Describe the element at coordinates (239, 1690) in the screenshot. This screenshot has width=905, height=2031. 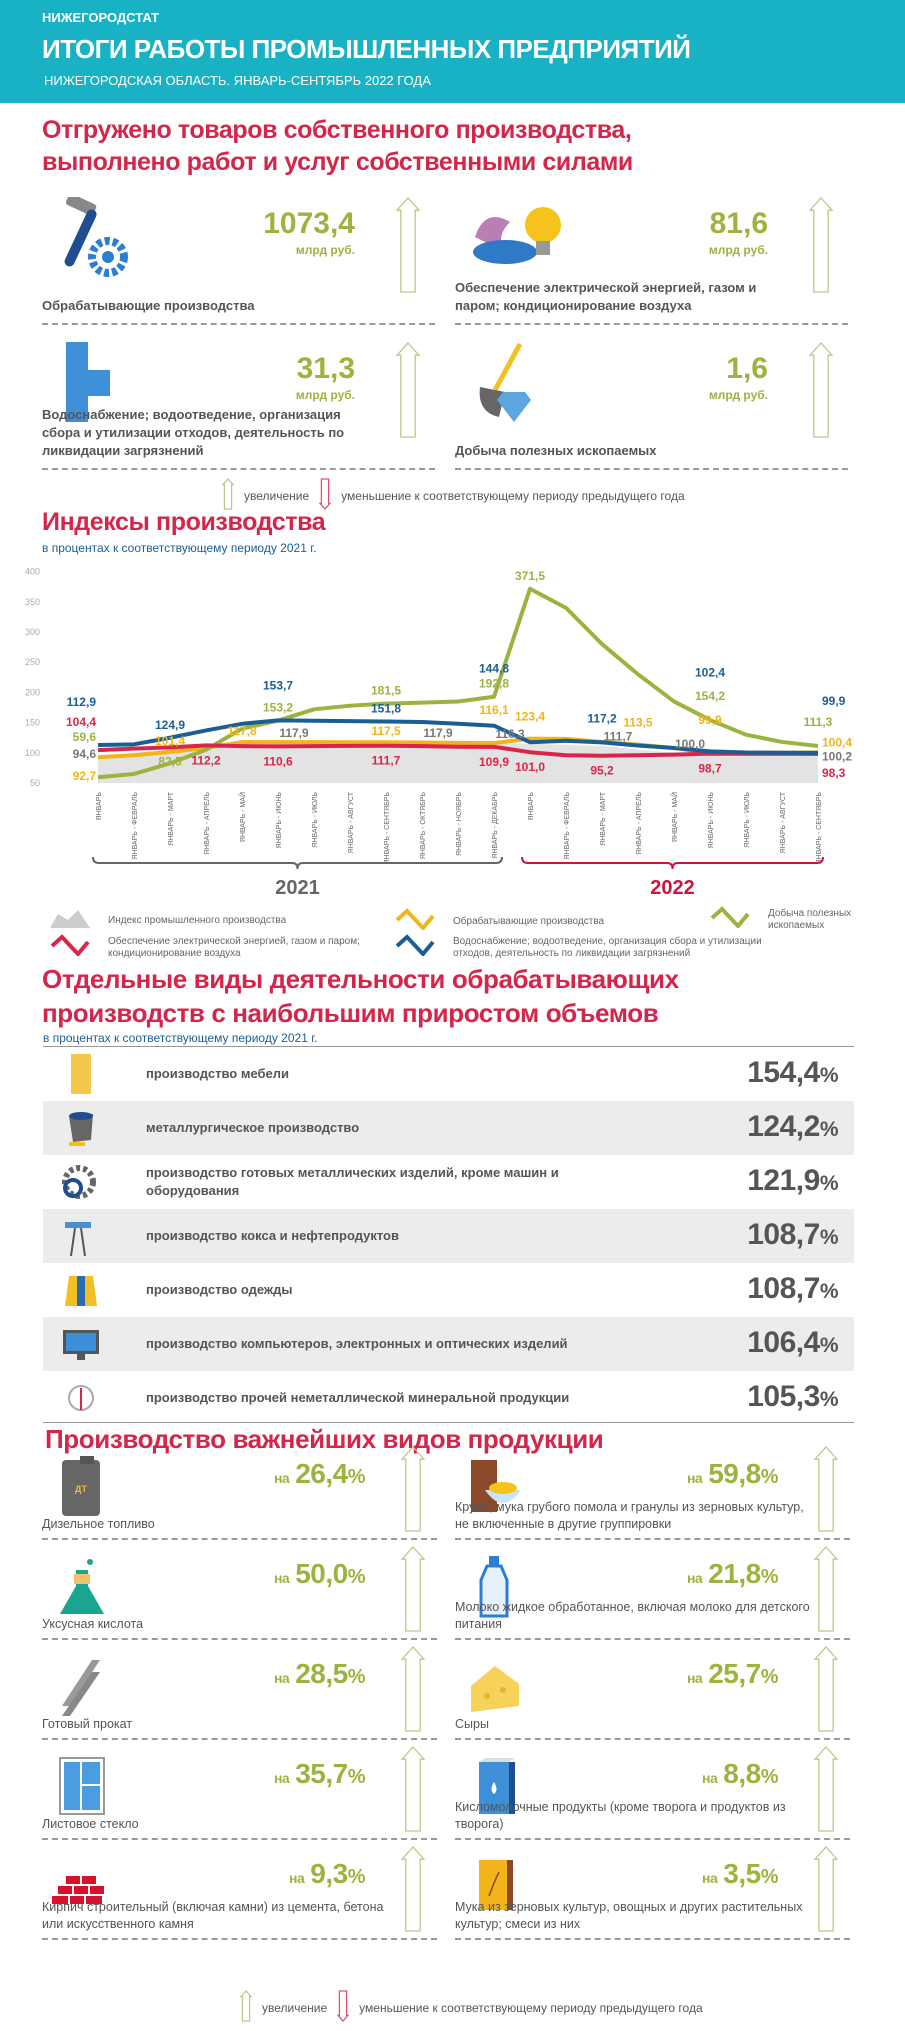
I see `product-card: на 28,5% Готовый прокат` at that location.